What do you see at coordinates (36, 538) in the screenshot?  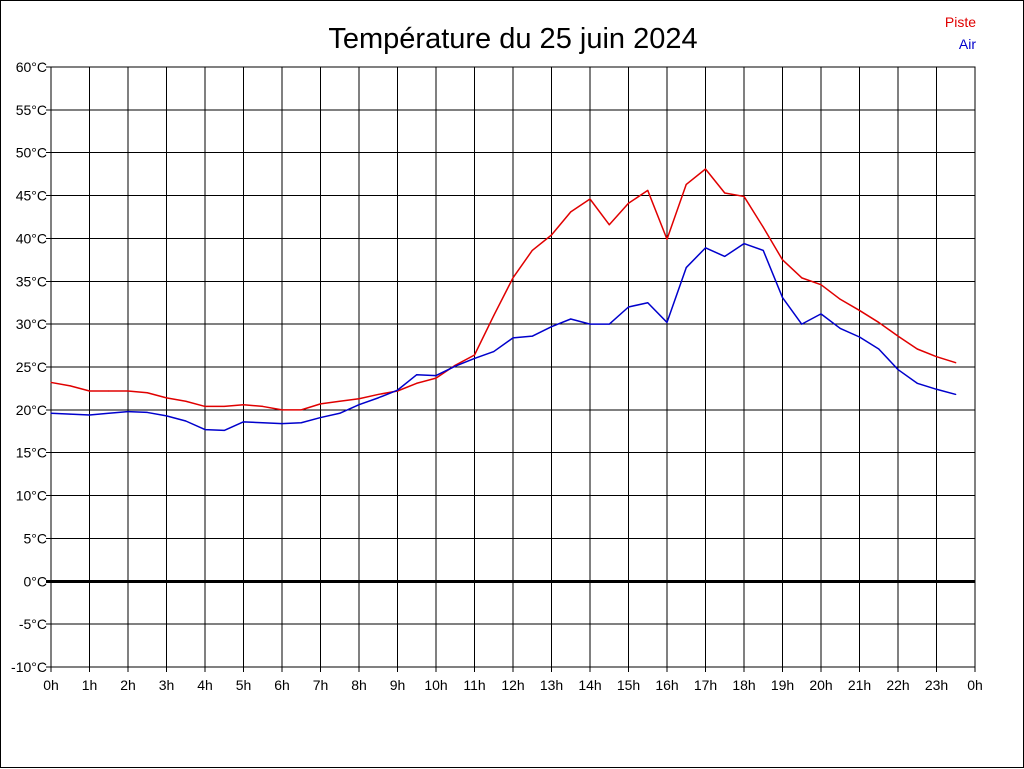 I see `y-tick-label: 5°C` at bounding box center [36, 538].